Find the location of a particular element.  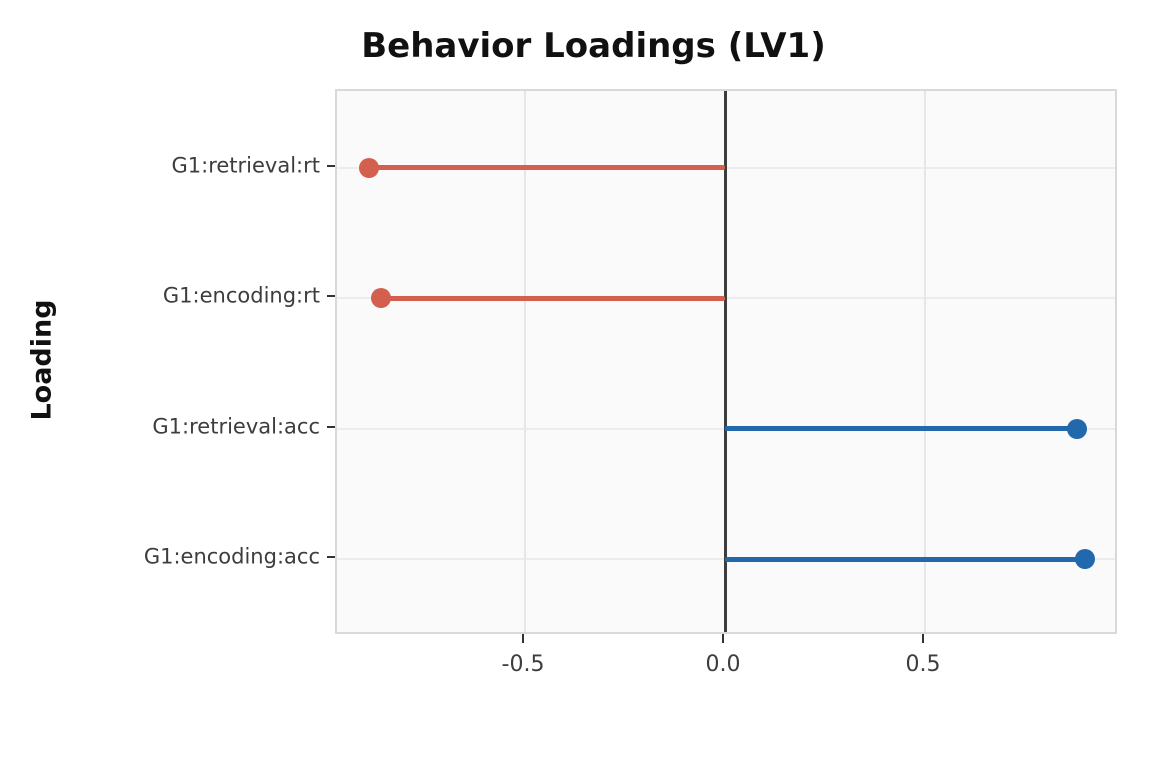

zero-reference-line is located at coordinates (725, 361).